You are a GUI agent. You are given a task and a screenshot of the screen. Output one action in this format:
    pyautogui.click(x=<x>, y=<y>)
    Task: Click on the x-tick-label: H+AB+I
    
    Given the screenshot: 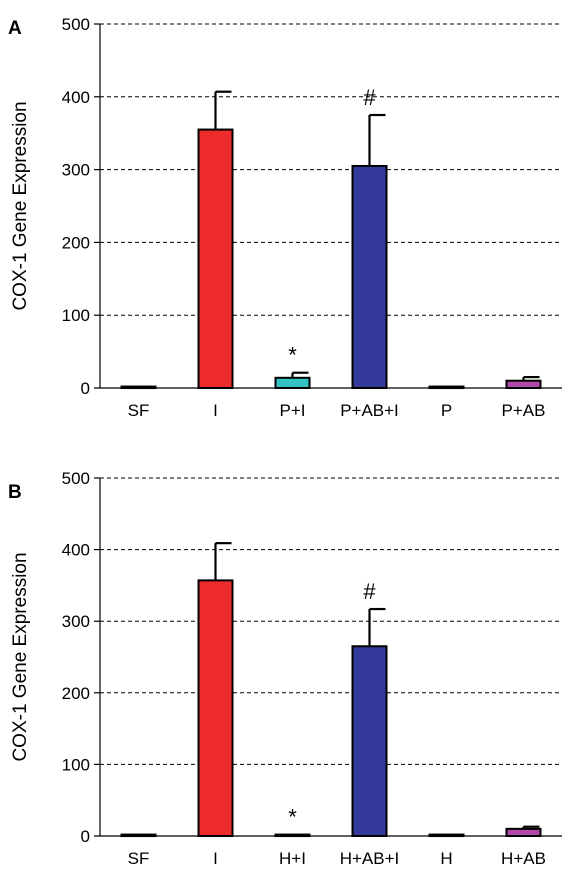 What is the action you would take?
    pyautogui.click(x=370, y=858)
    